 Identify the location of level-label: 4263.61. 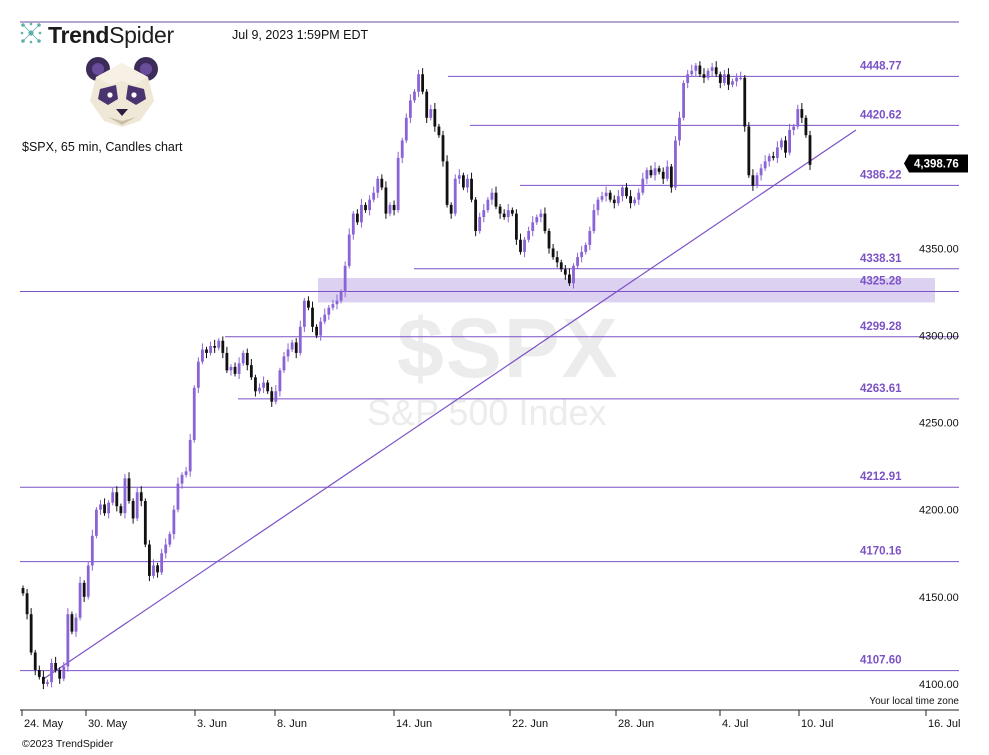
(881, 389).